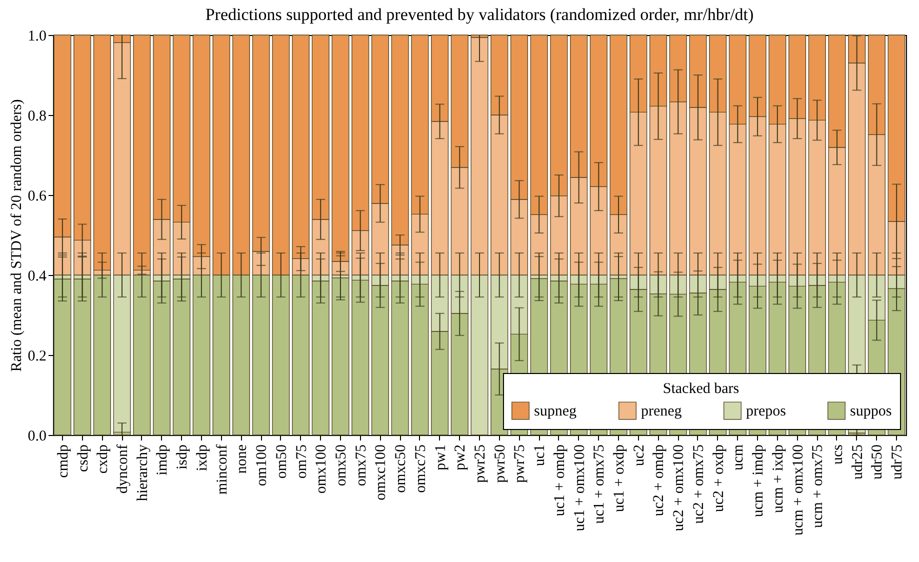 Image resolution: width=919 pixels, height=562 pixels. What do you see at coordinates (858, 462) in the screenshot?
I see `x-tick-label: udr25` at bounding box center [858, 462].